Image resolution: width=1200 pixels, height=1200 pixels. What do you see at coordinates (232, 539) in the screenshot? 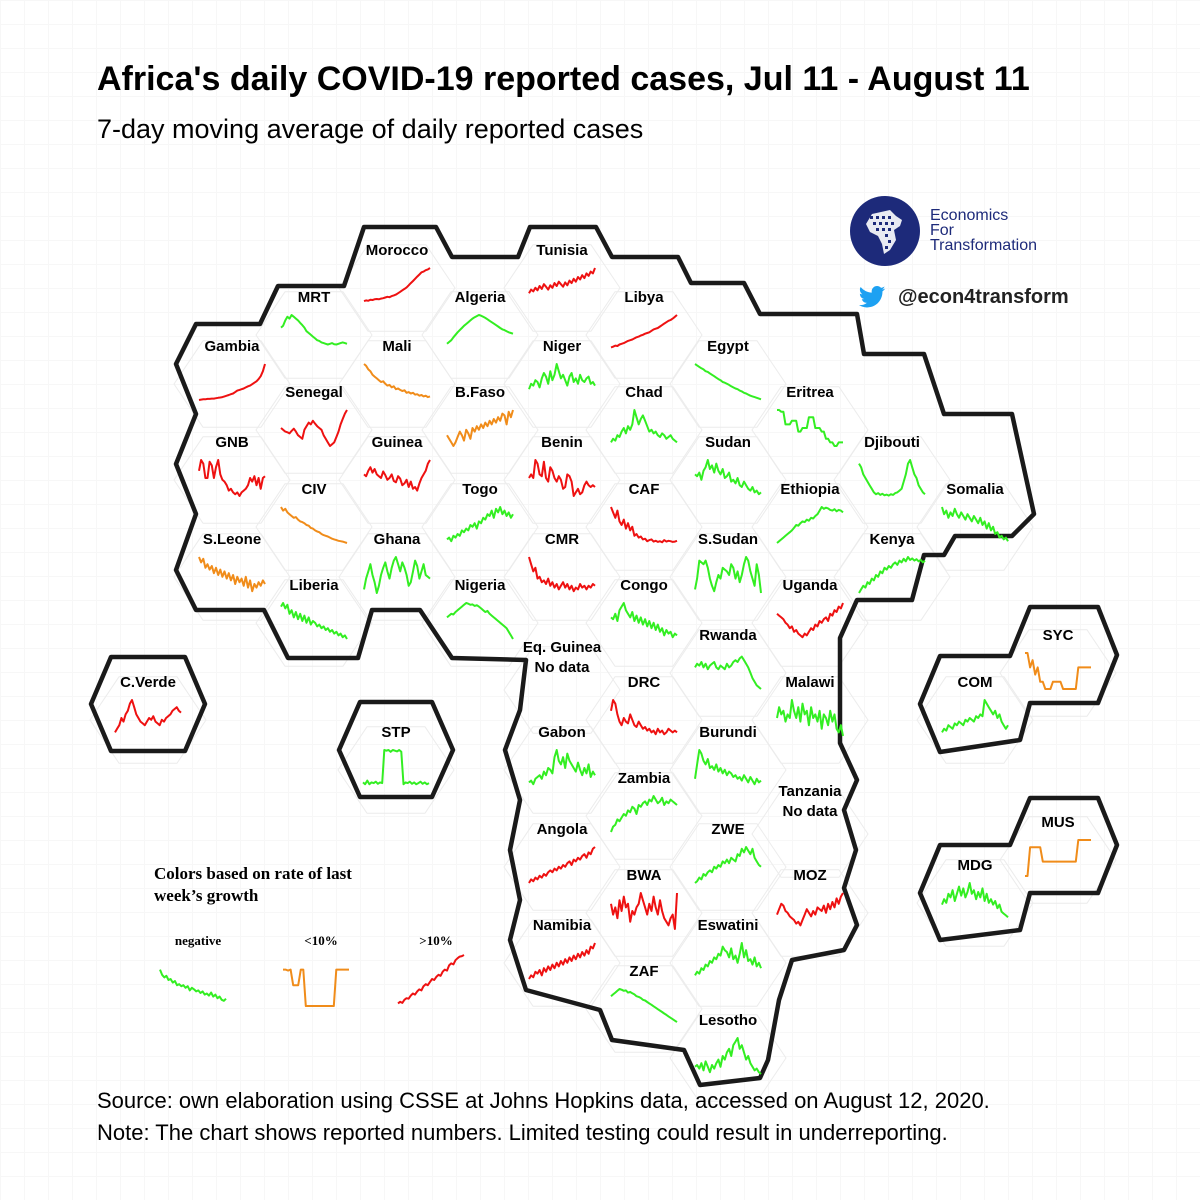
I see `country-label-s-leone: S.Leone` at bounding box center [232, 539].